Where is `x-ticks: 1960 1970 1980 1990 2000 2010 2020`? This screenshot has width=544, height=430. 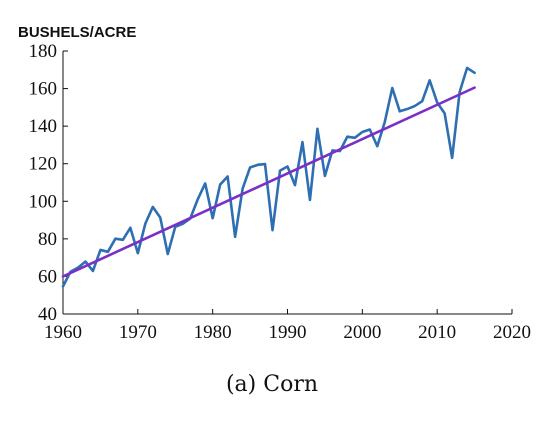
x-ticks: 1960 1970 1980 1990 2000 2010 2020 is located at coordinates (287, 326).